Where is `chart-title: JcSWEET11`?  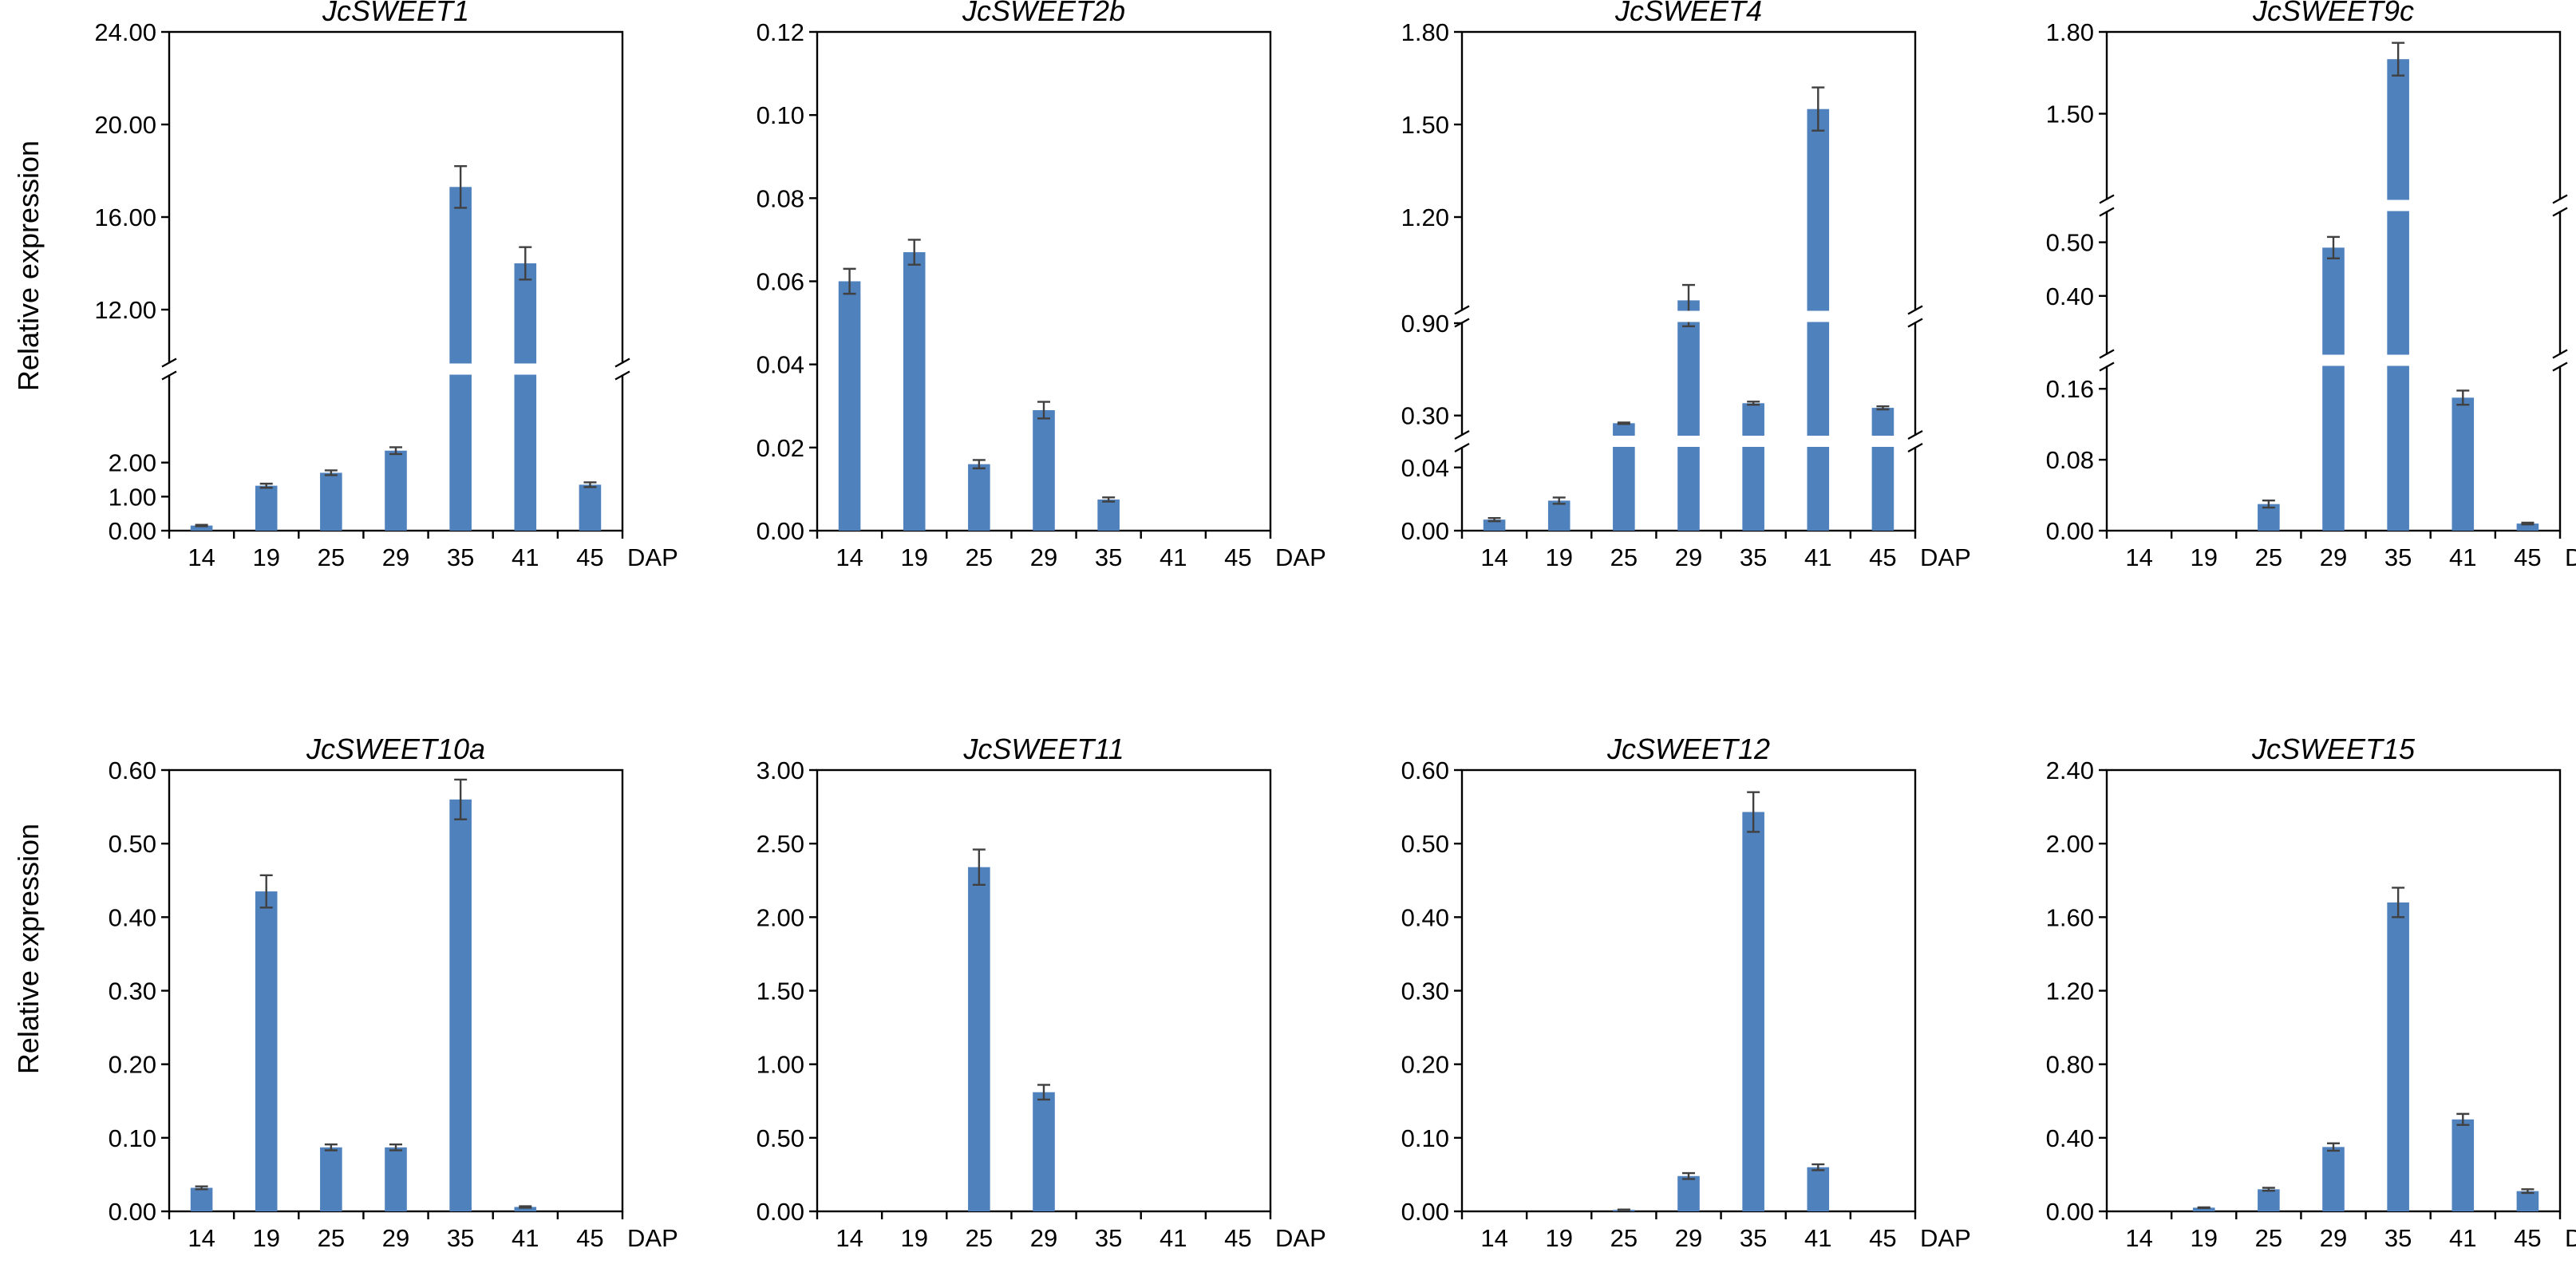 chart-title: JcSWEET11 is located at coordinates (1043, 749).